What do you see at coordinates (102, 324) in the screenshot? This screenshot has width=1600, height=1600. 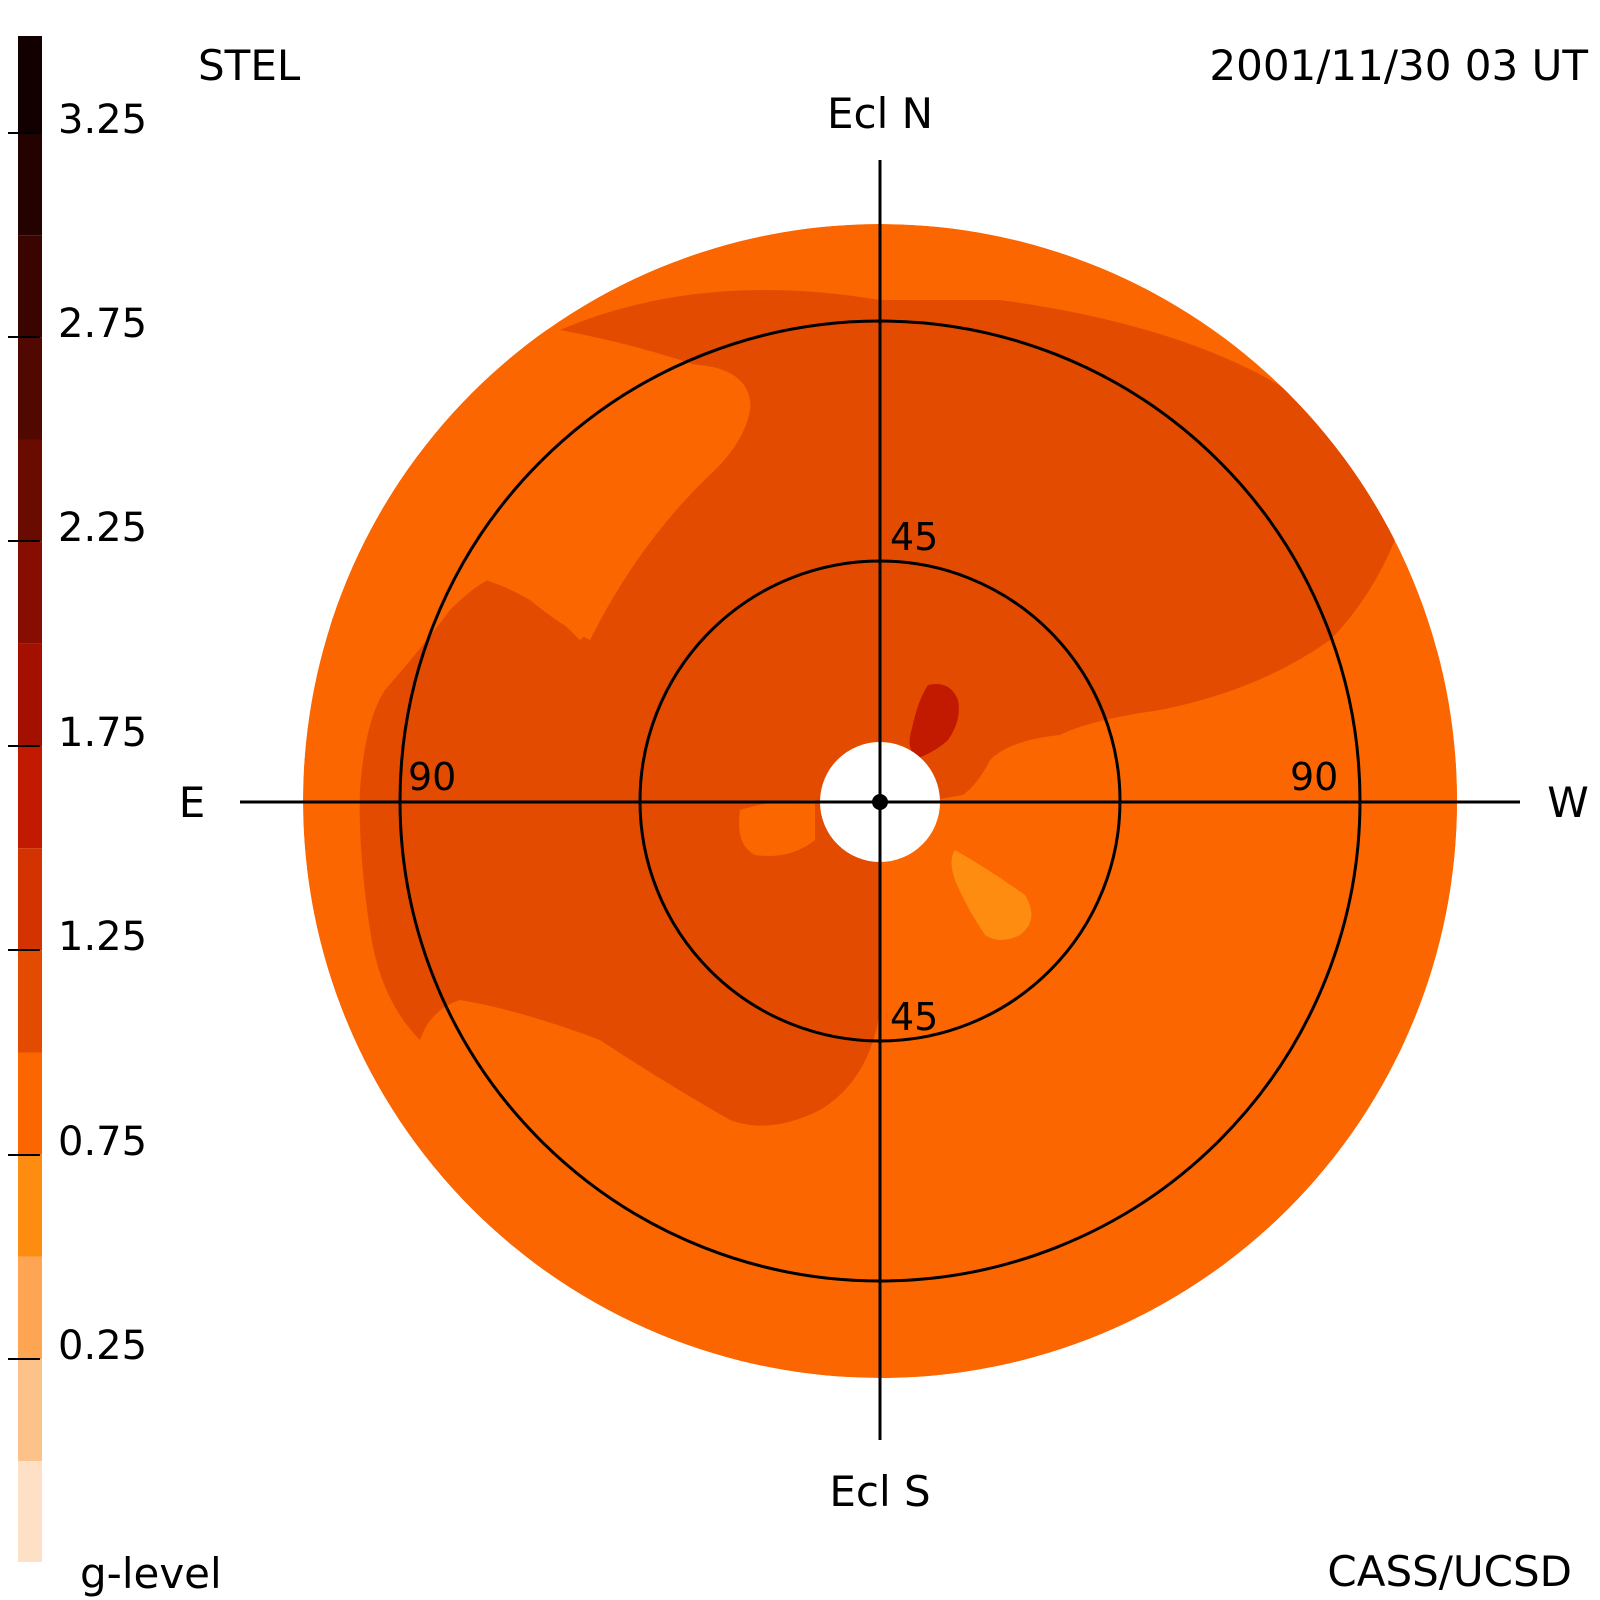 I see `colorbar-tick-label: 2.75` at bounding box center [102, 324].